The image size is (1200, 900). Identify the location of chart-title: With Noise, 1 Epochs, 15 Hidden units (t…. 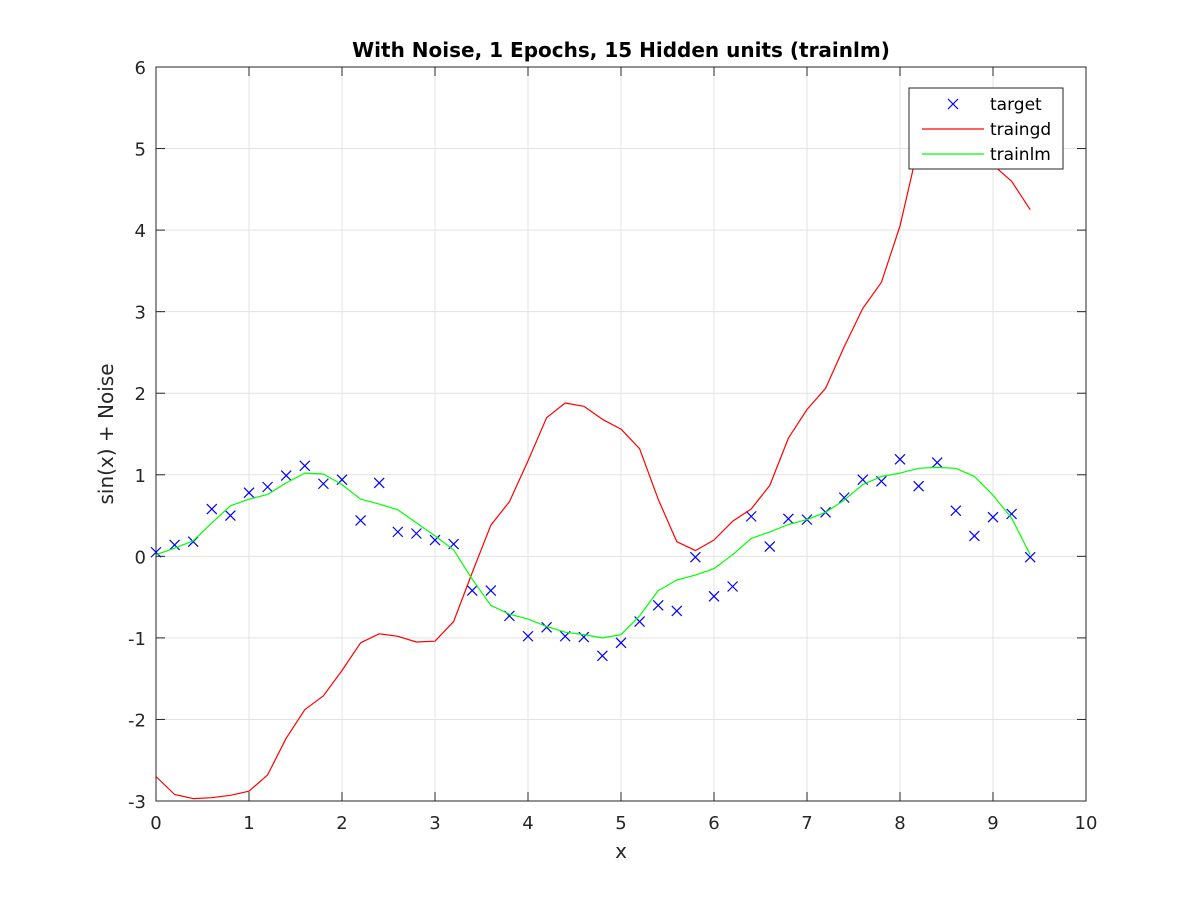
(621, 50).